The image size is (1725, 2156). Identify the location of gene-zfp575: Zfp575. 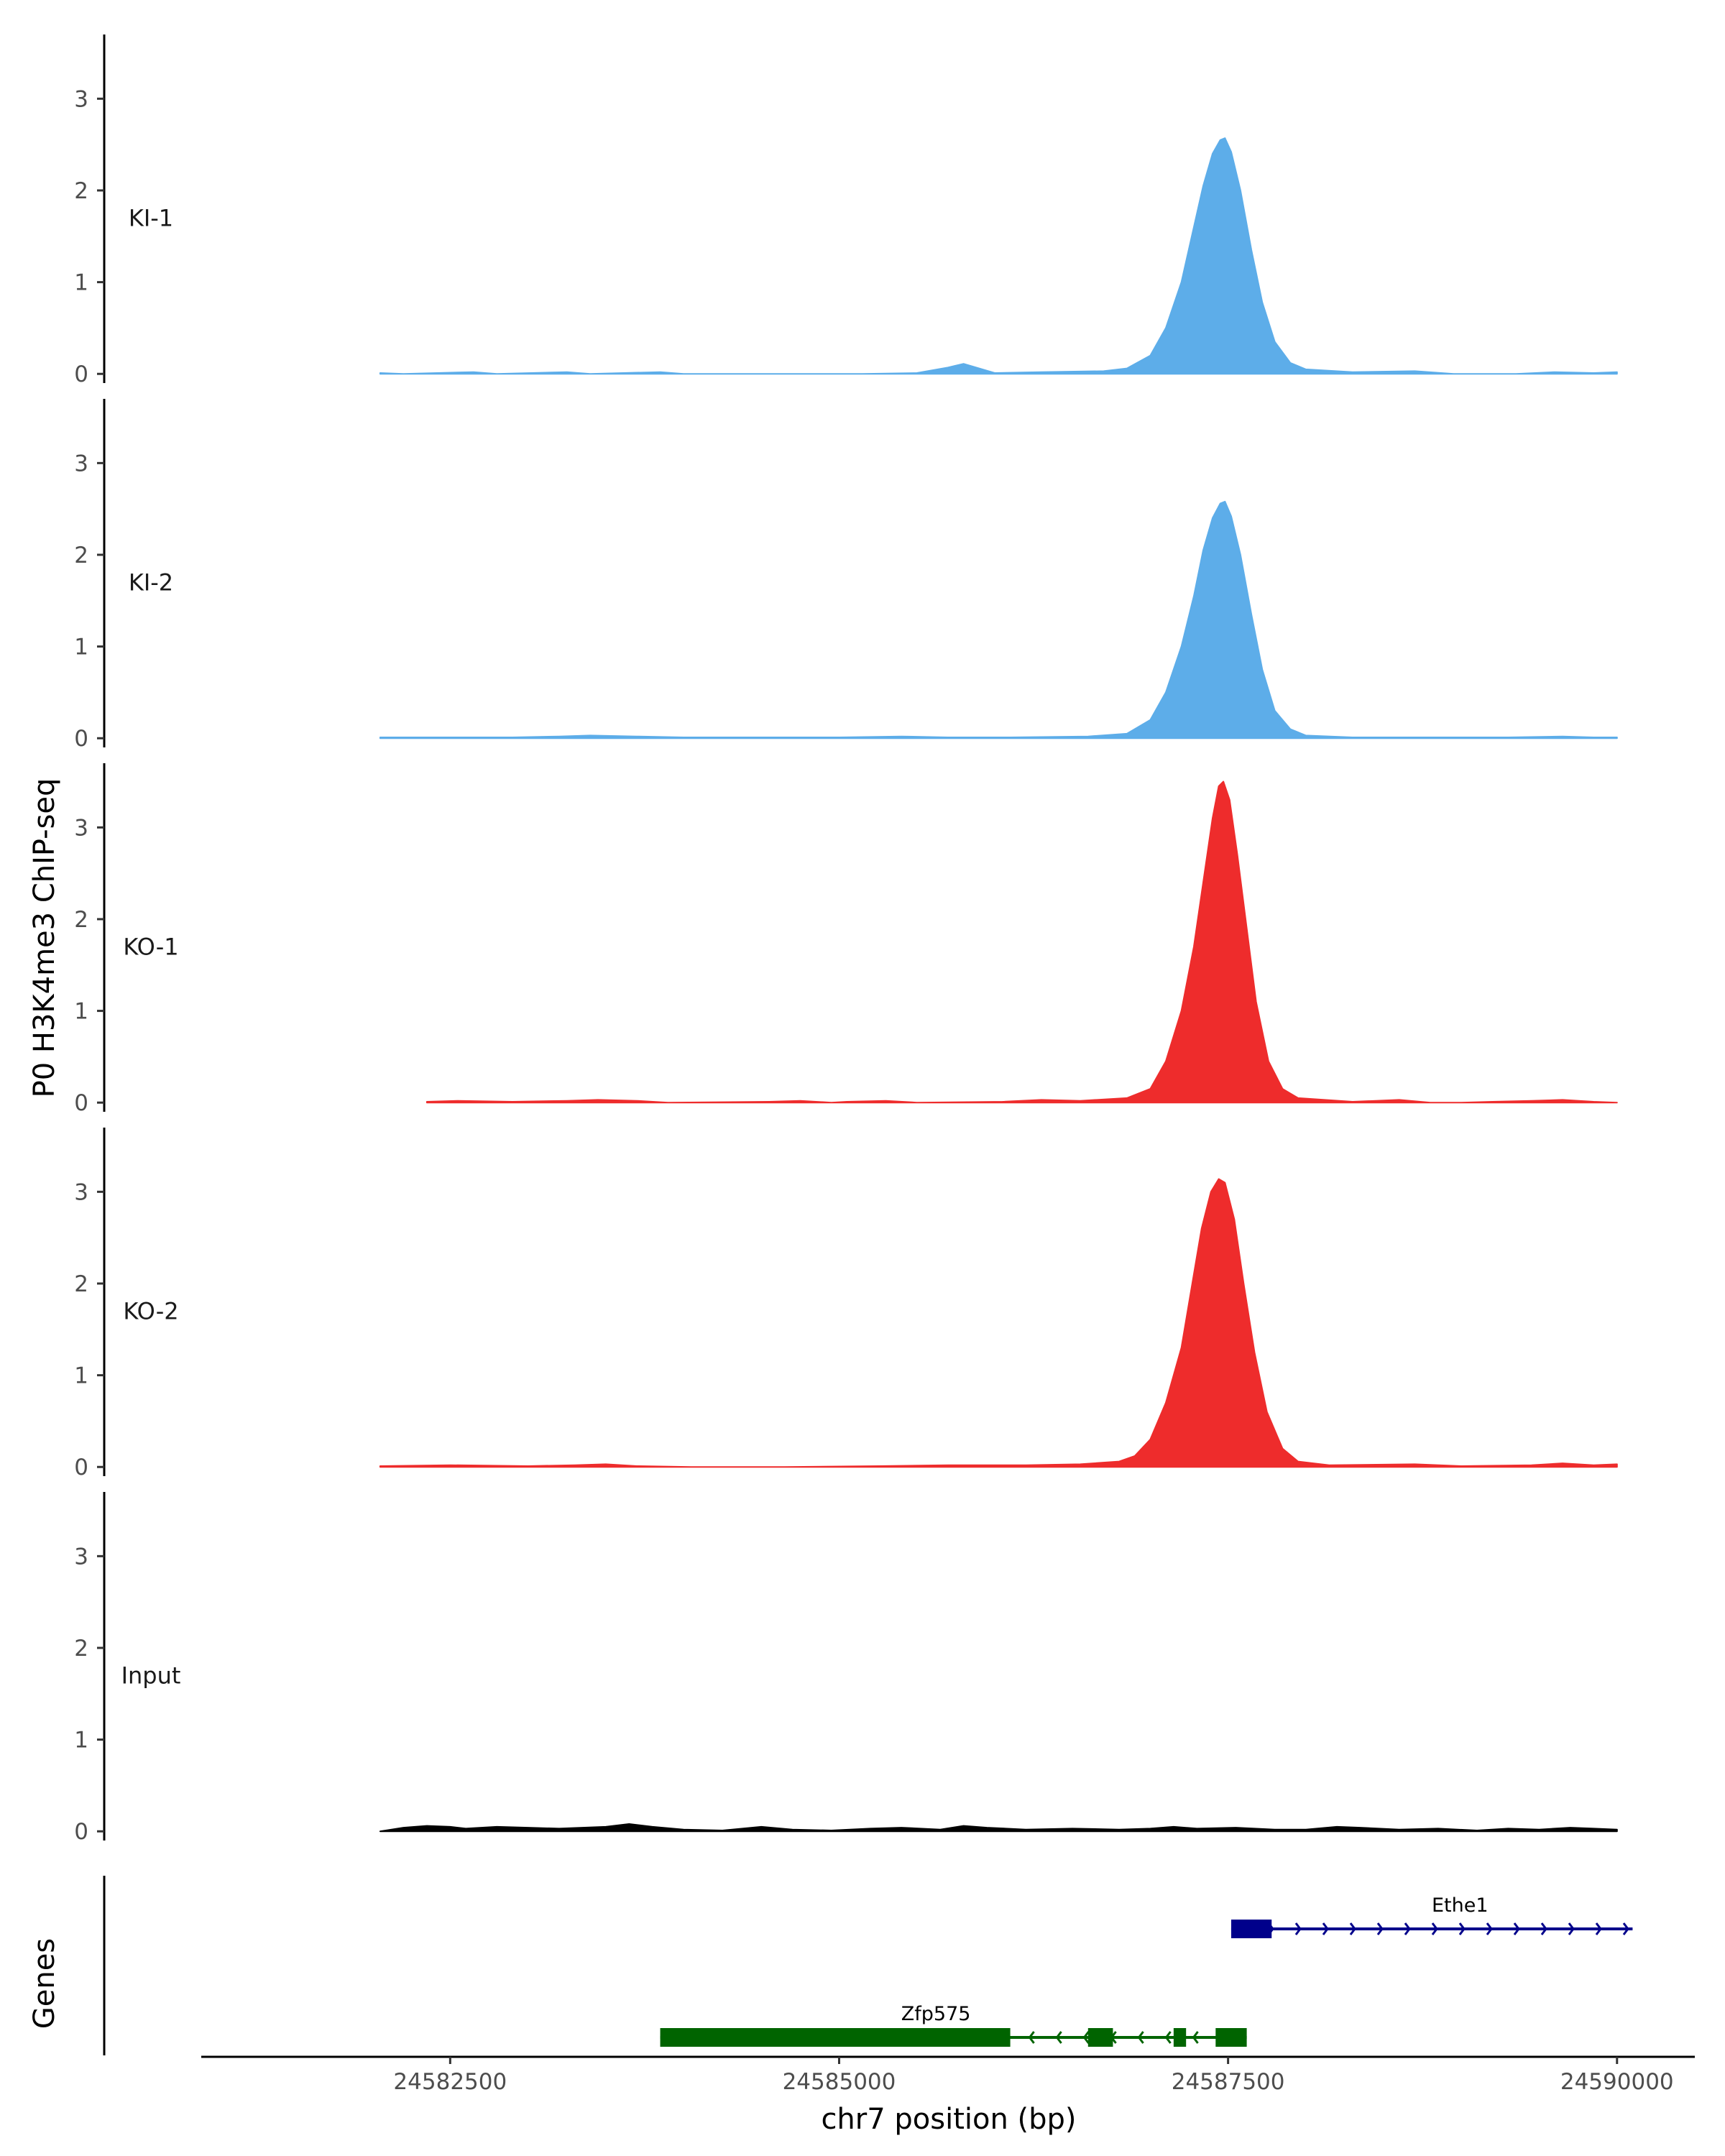
(953, 2025).